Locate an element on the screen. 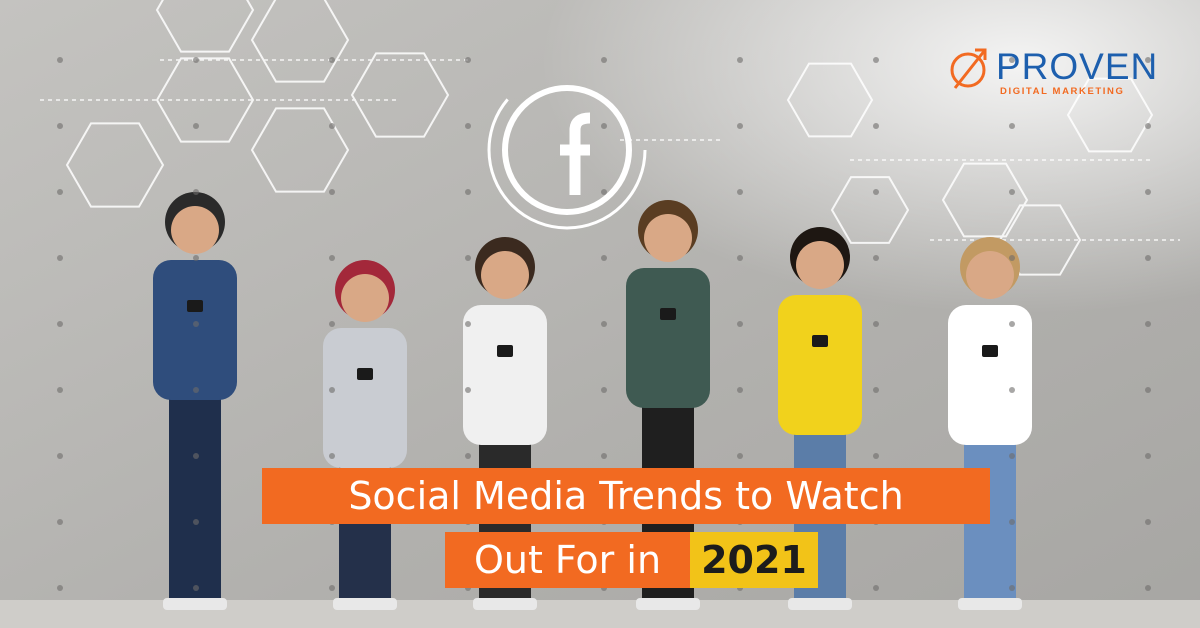 The width and height of the screenshot is (1200, 628). facebook-icon is located at coordinates (567, 150).